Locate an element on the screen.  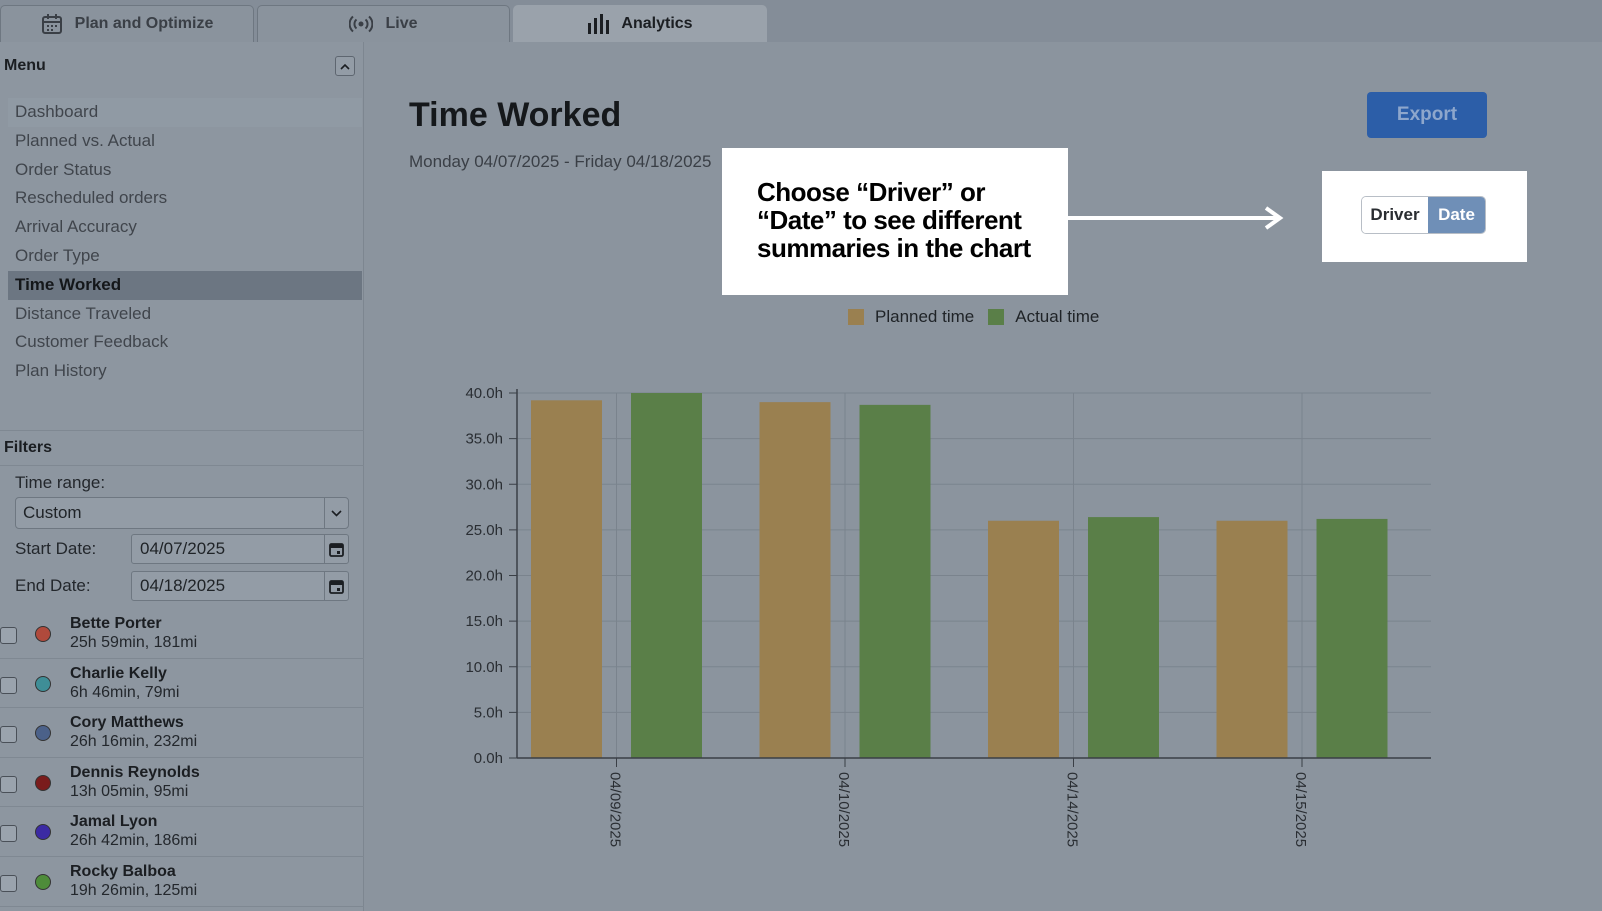
list-item: Jamal Lyon 26h 42min, 186mi is located at coordinates (182, 832).